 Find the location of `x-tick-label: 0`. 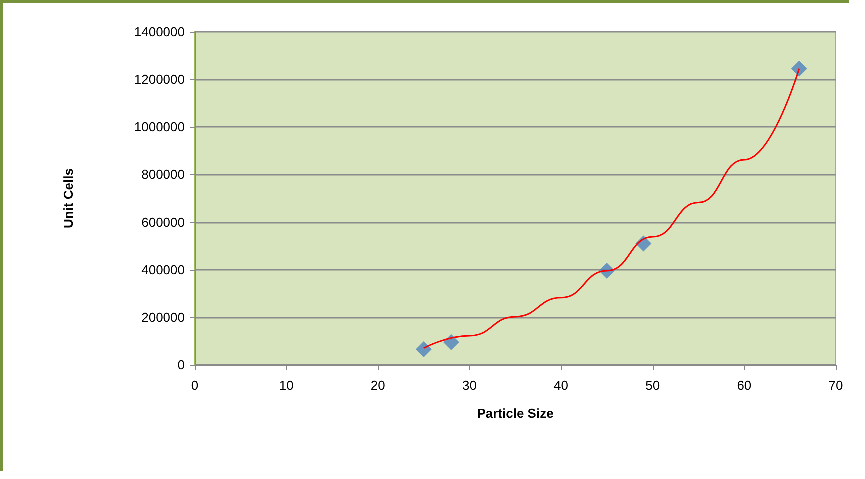

x-tick-label: 0 is located at coordinates (195, 385).